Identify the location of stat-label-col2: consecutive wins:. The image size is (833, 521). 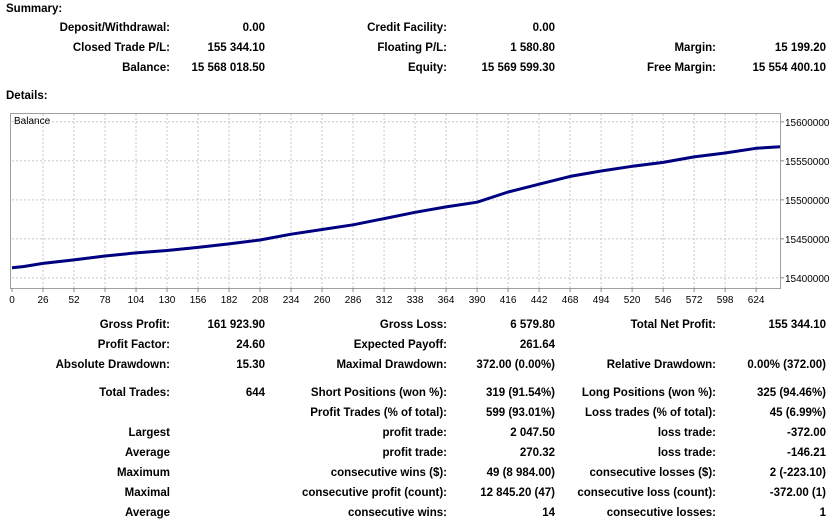
(397, 513).